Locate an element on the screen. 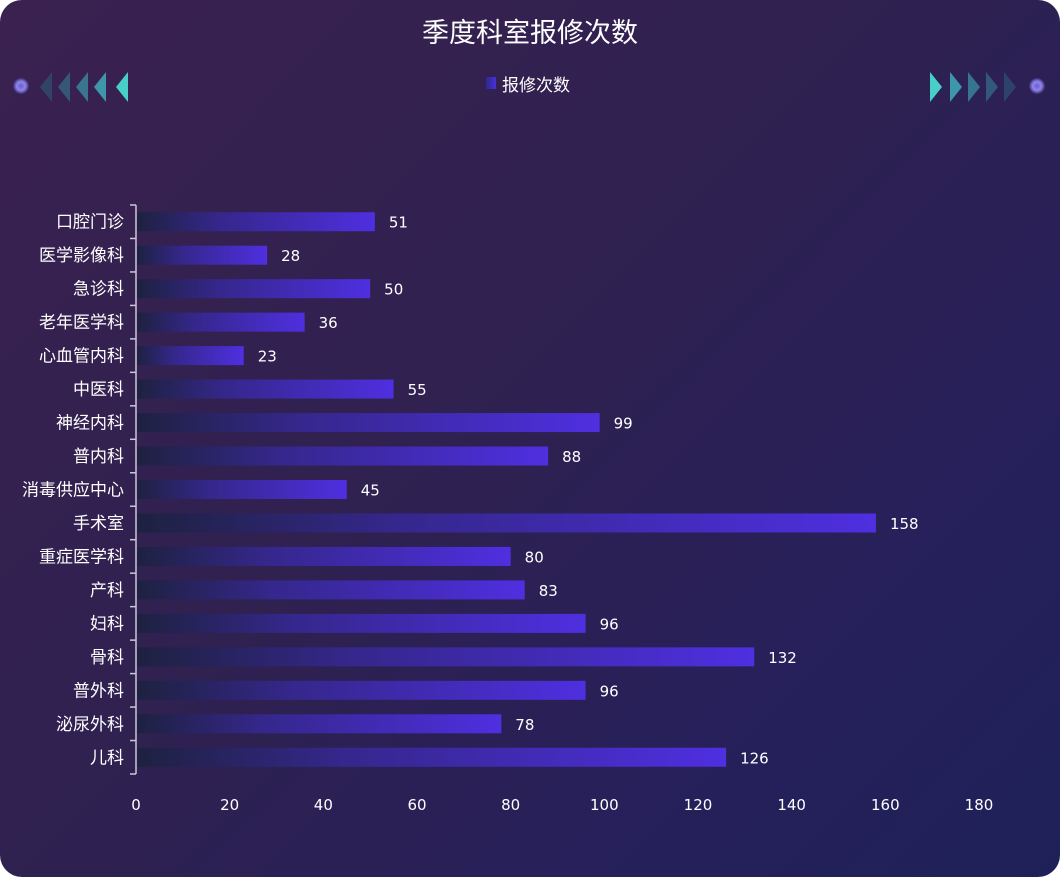  value-label: 99 is located at coordinates (623, 424).